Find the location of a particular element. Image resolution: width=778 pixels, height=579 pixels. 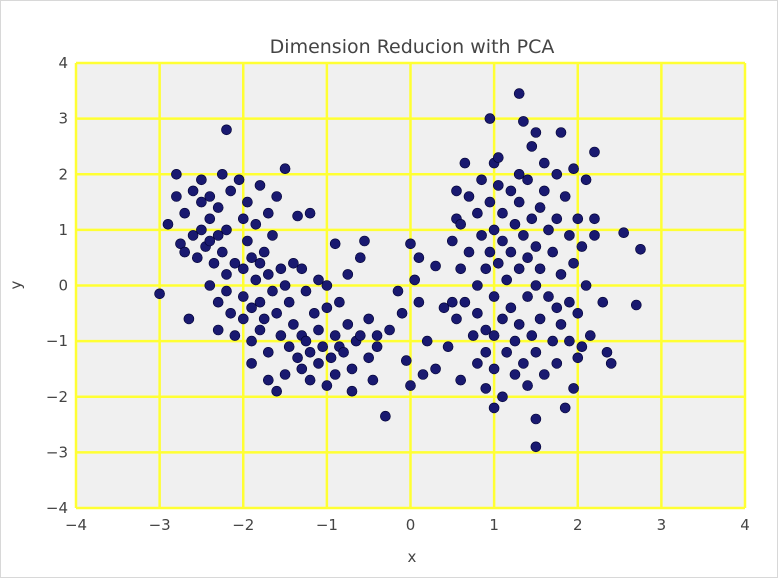

x-tick-label: 2 is located at coordinates (578, 525).